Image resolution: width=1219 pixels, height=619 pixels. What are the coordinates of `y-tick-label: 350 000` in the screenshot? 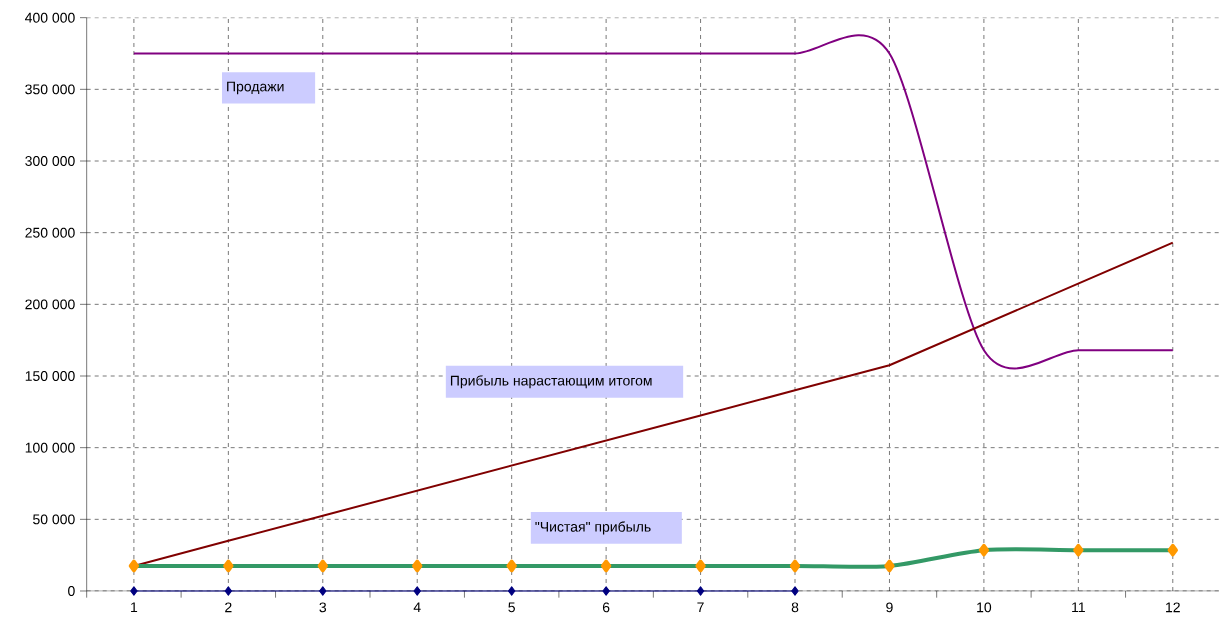 It's located at (50, 89).